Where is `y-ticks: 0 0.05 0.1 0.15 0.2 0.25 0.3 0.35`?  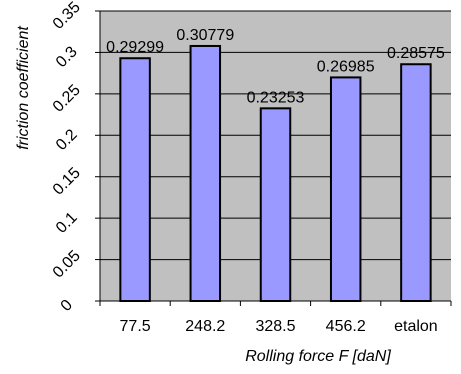
y-ticks: 0 0.05 0.1 0.15 0.2 0.25 0.3 0.35 is located at coordinates (75, 157).